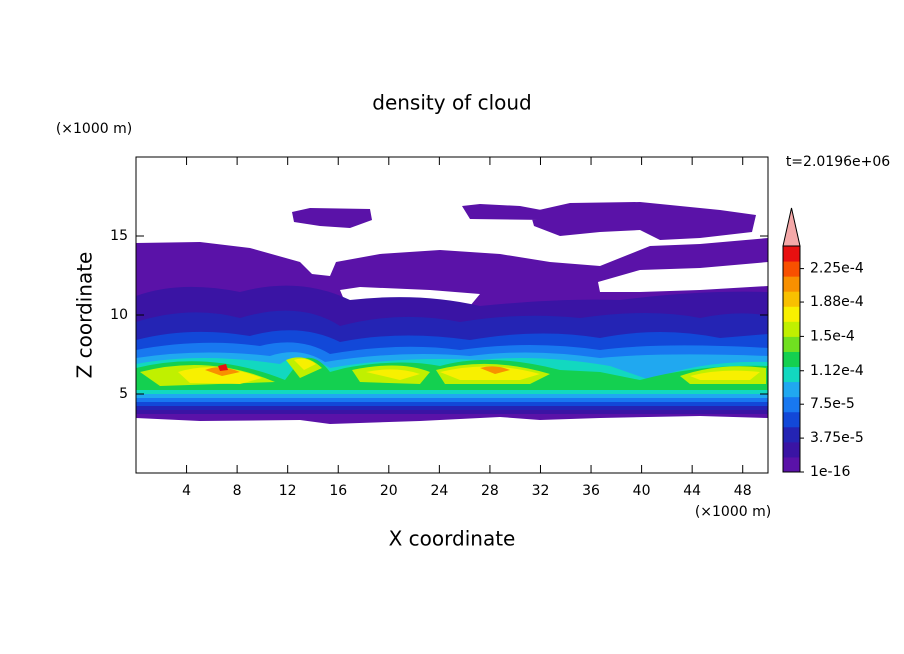 This screenshot has width=904, height=654. I want to click on x-tick-label: 20, so click(389, 491).